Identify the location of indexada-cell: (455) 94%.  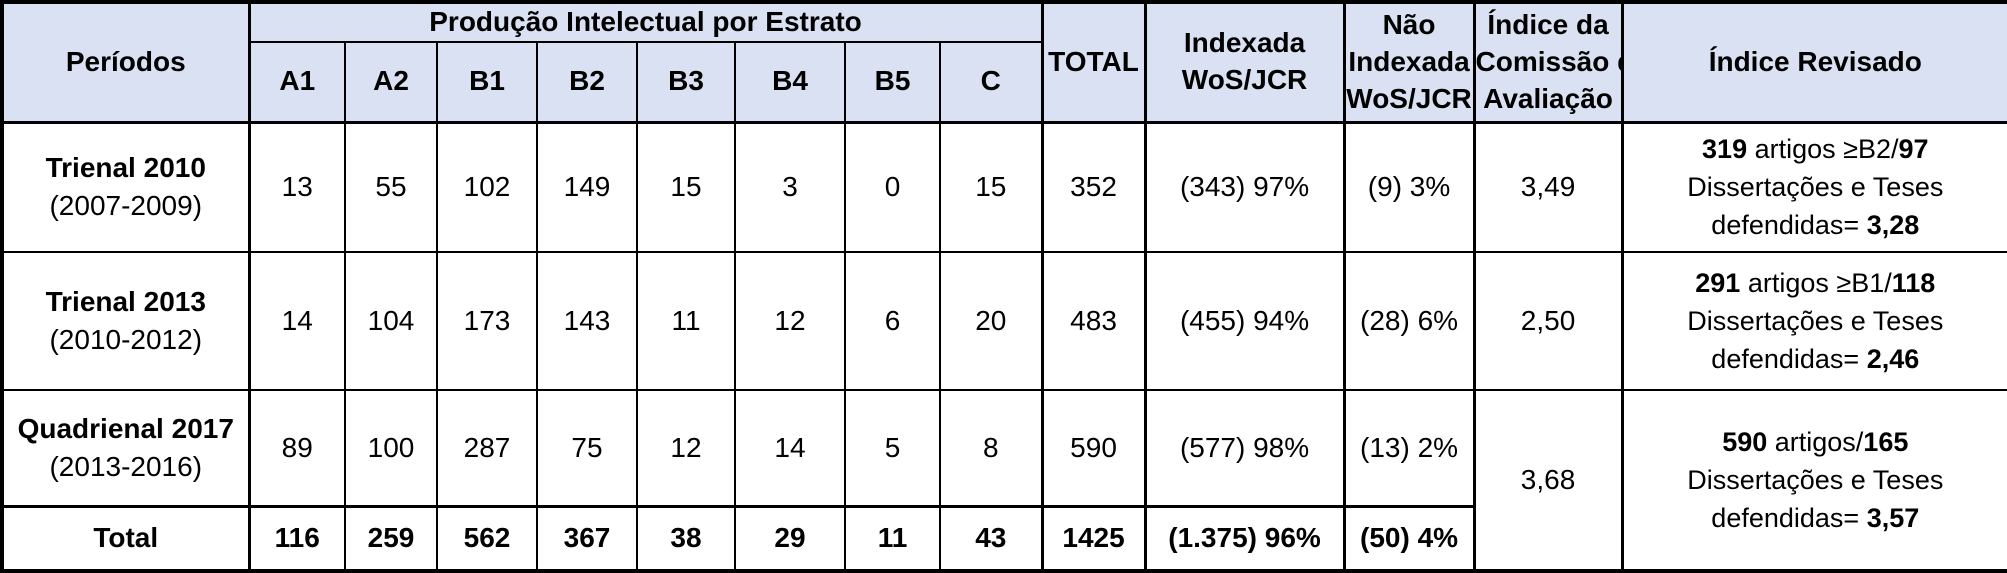
(1244, 321).